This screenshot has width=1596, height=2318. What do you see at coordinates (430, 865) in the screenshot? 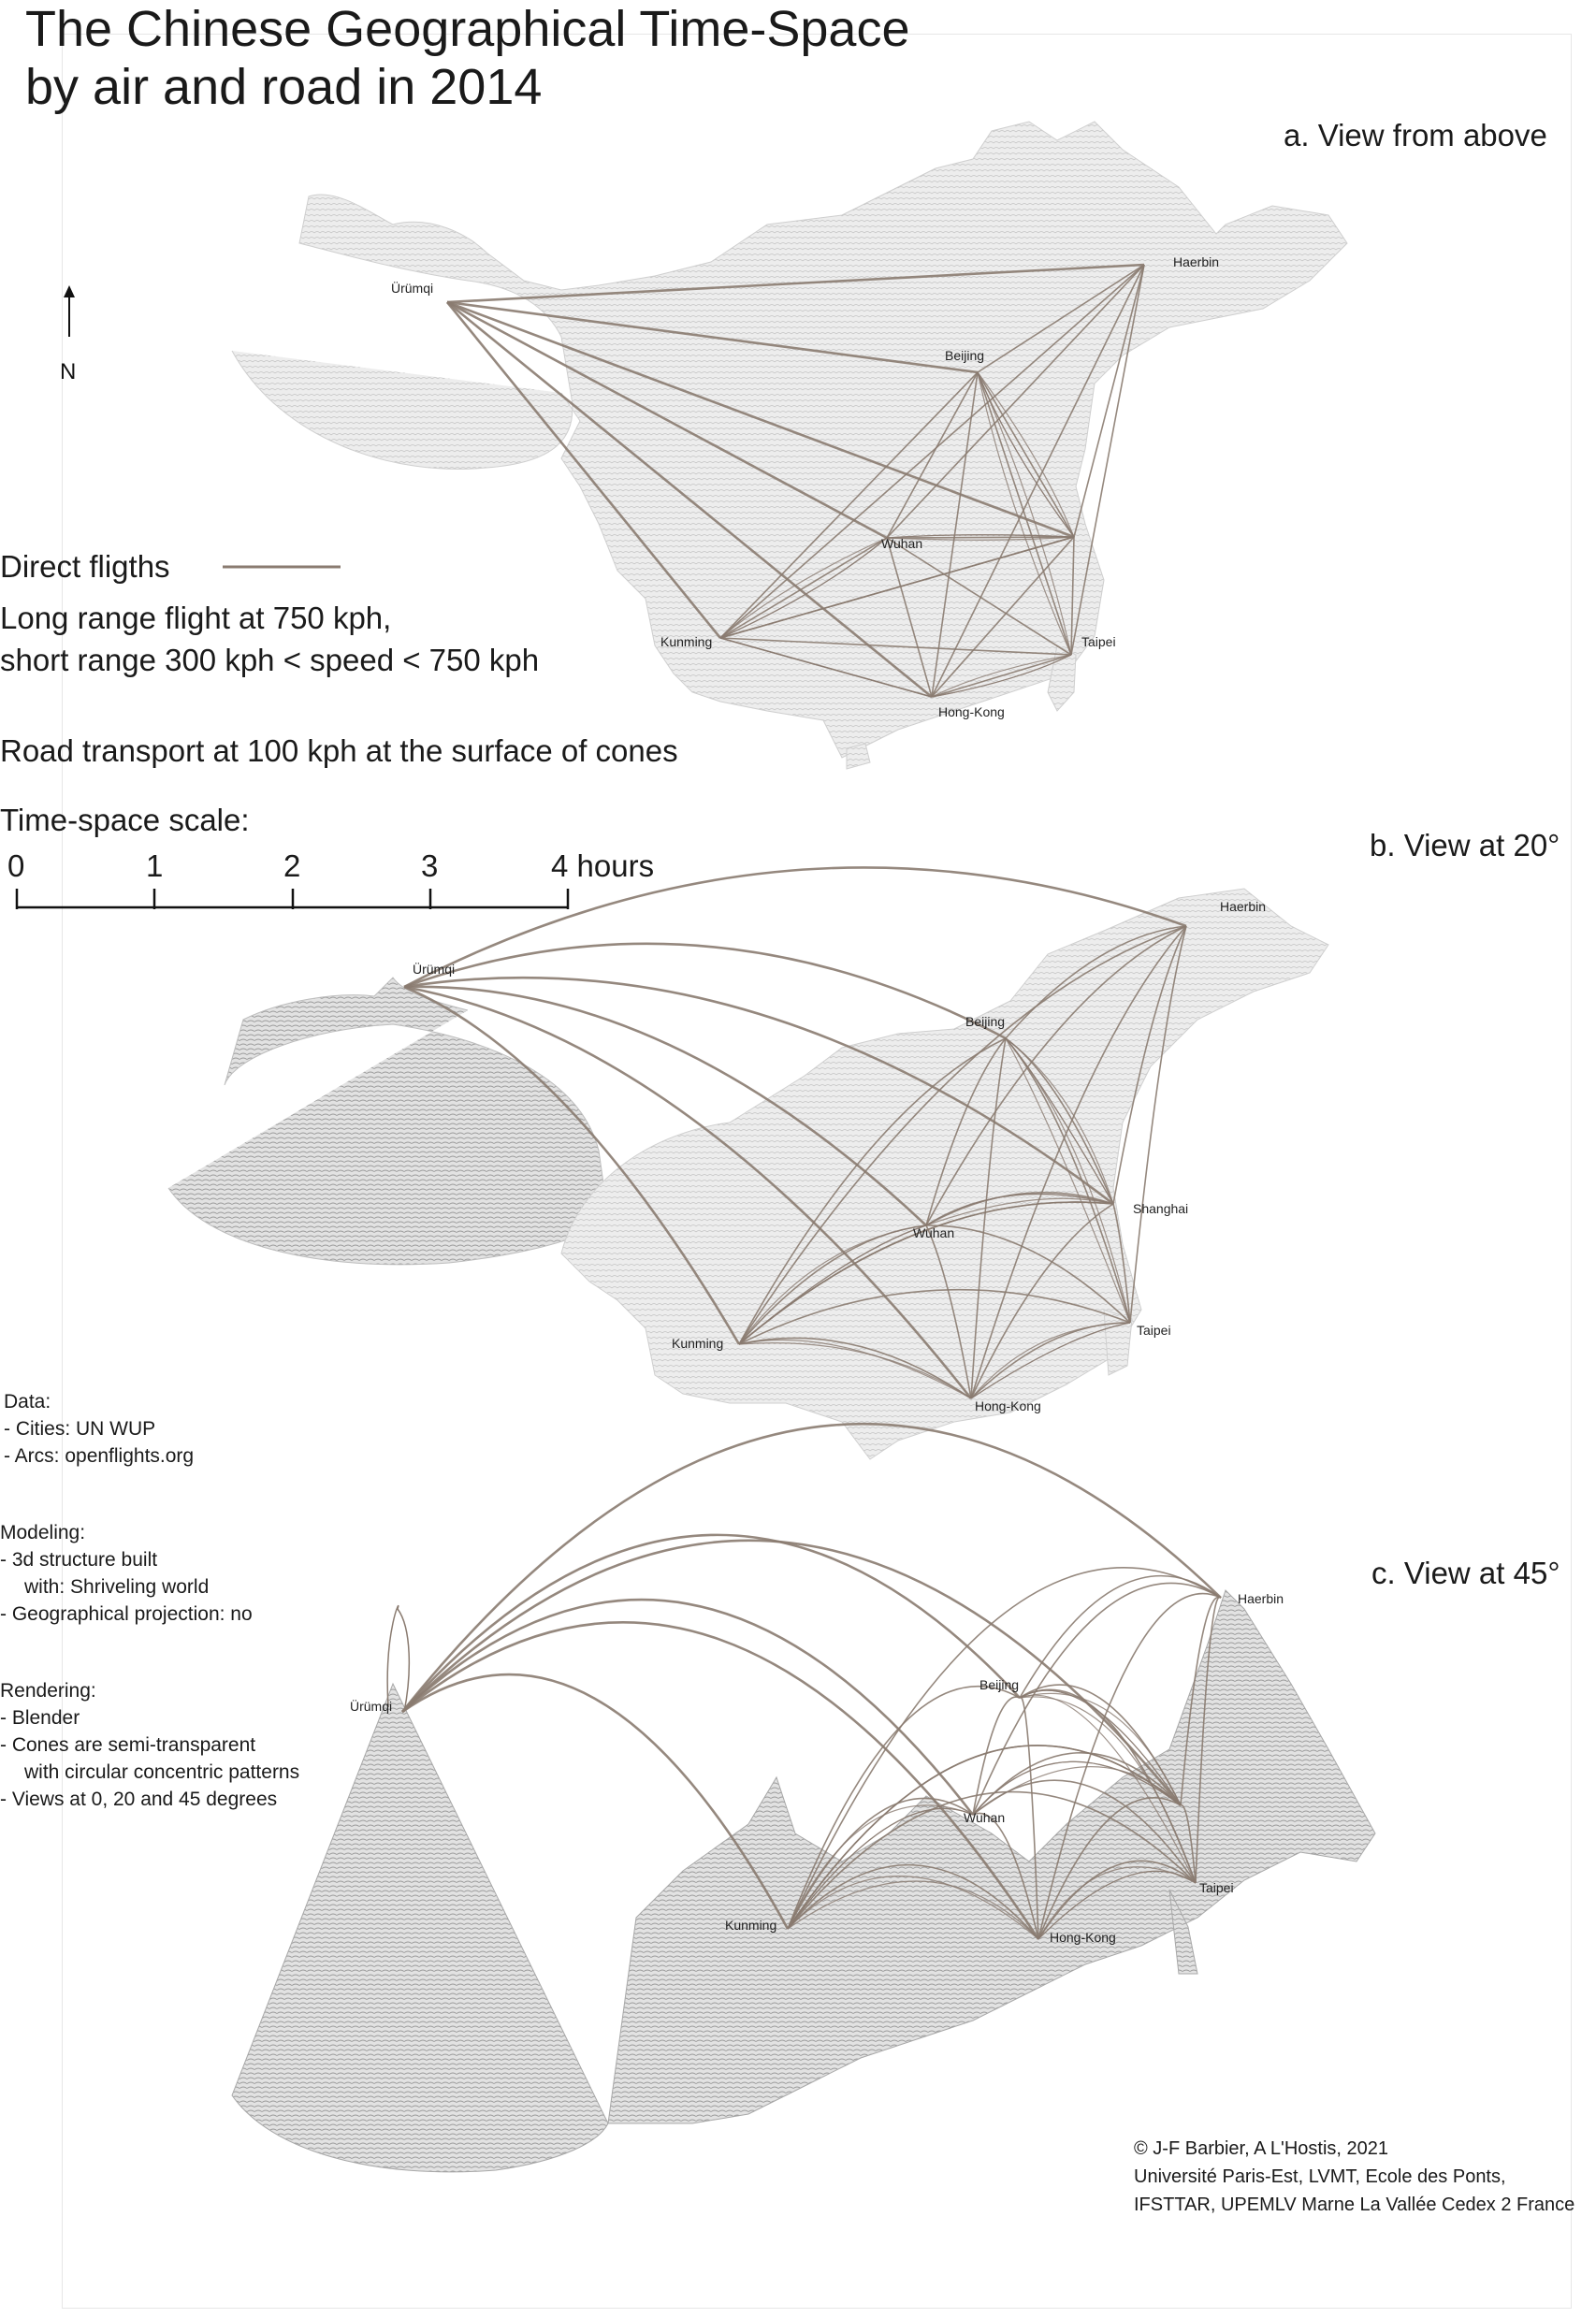
I see `scale-tick-3: 3` at bounding box center [430, 865].